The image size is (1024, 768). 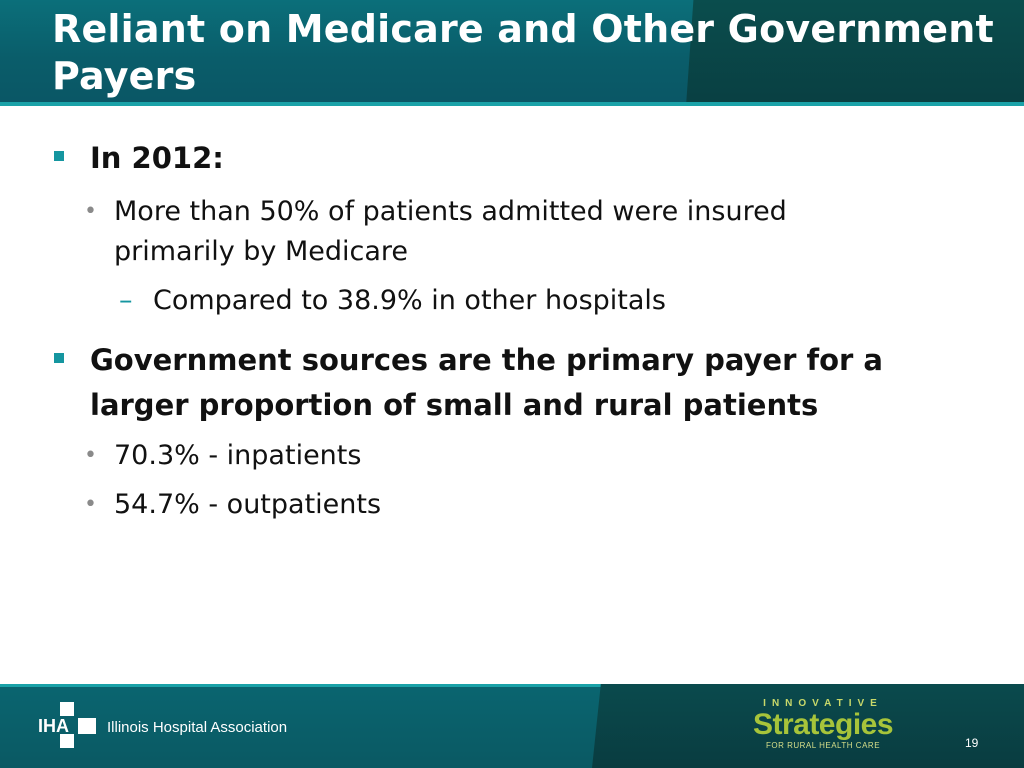 What do you see at coordinates (197, 727) in the screenshot?
I see `organization-name: Illinois Hospital Association` at bounding box center [197, 727].